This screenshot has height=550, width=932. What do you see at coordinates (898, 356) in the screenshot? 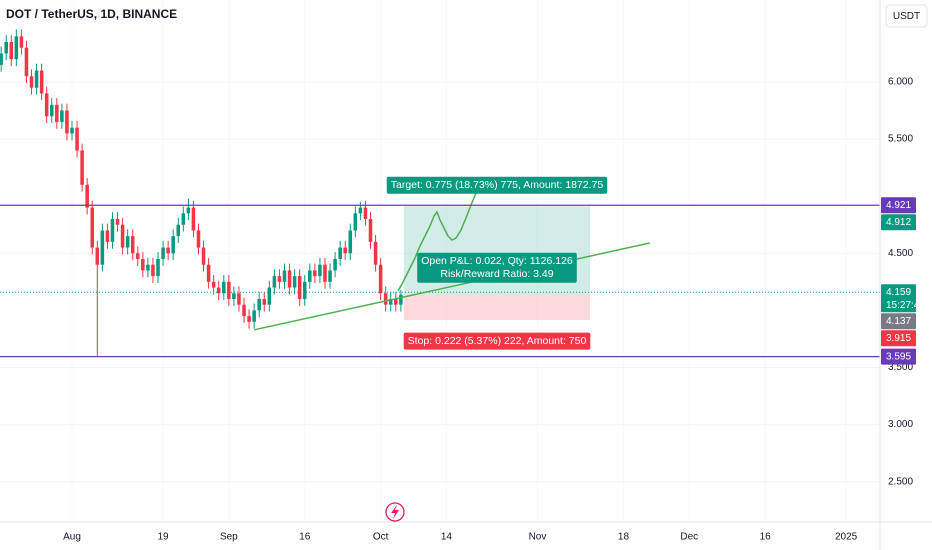
I see `price-badge-label: 3.595` at bounding box center [898, 356].